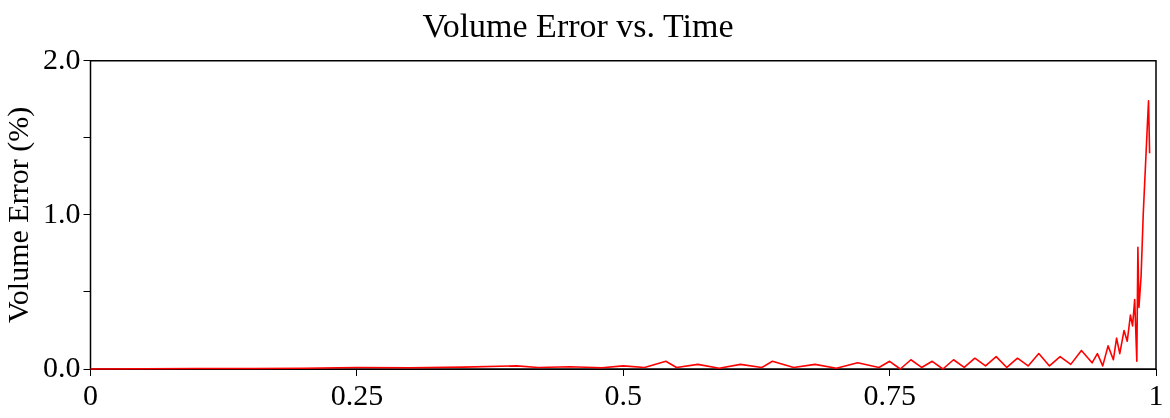 The width and height of the screenshot is (1170, 418). Describe the element at coordinates (62, 212) in the screenshot. I see `y-tick-label: 1.0` at that location.